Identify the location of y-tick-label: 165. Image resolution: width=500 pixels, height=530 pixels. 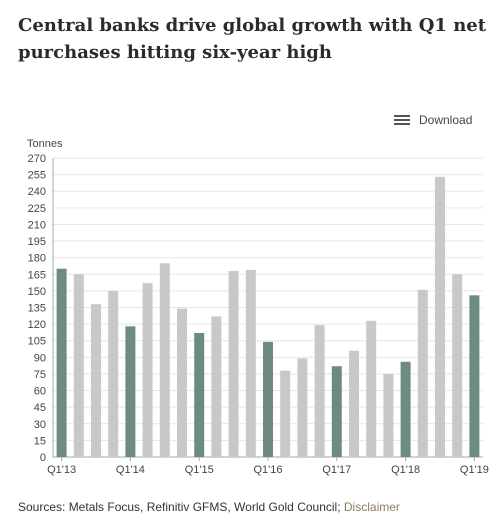
(37, 275).